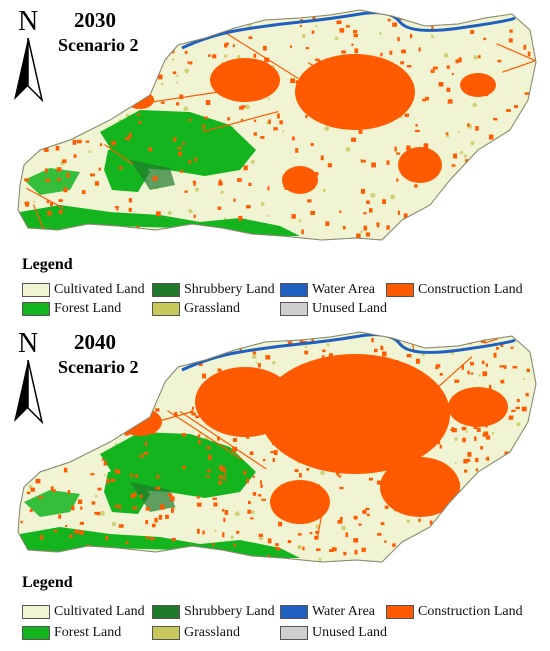 This screenshot has height=651, width=550. What do you see at coordinates (95, 20) in the screenshot?
I see `year-label: 2030` at bounding box center [95, 20].